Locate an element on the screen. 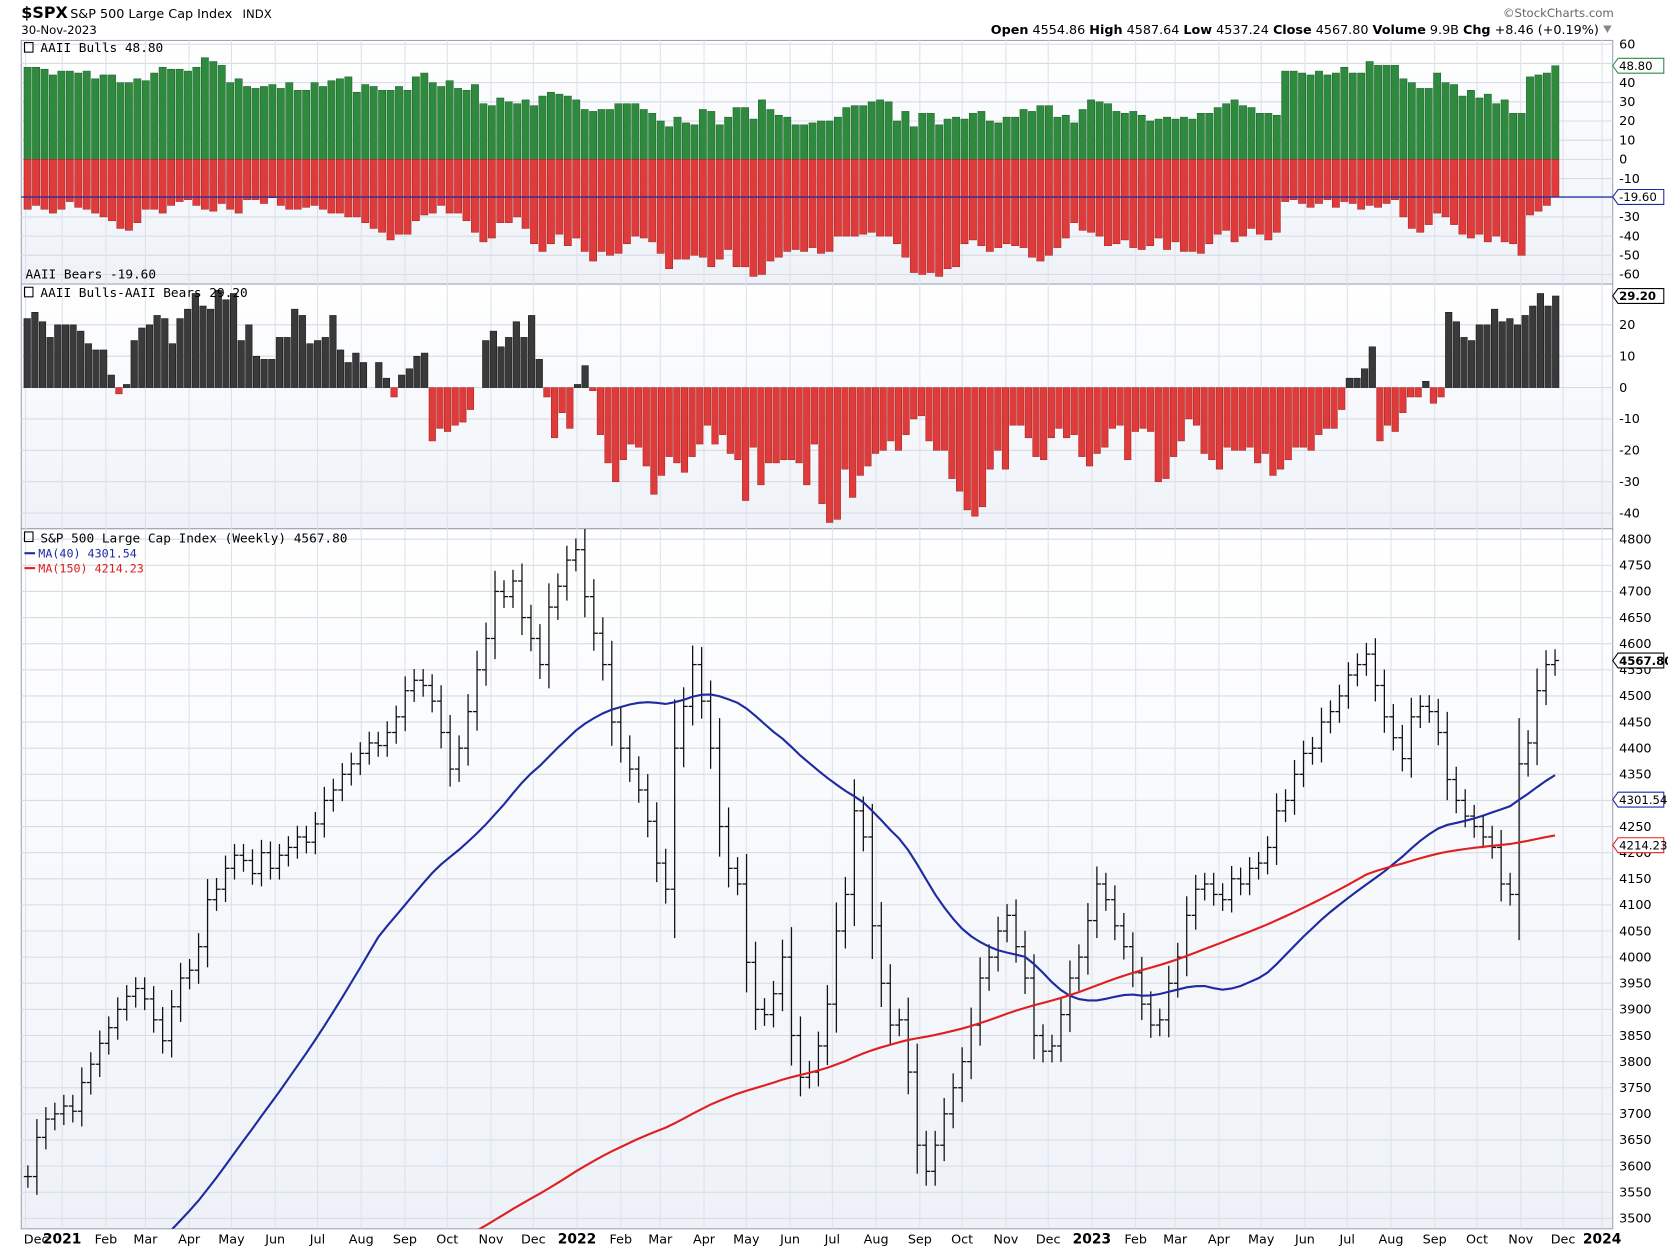  brand-label: ©StockCharts.com is located at coordinates (1558, 13).